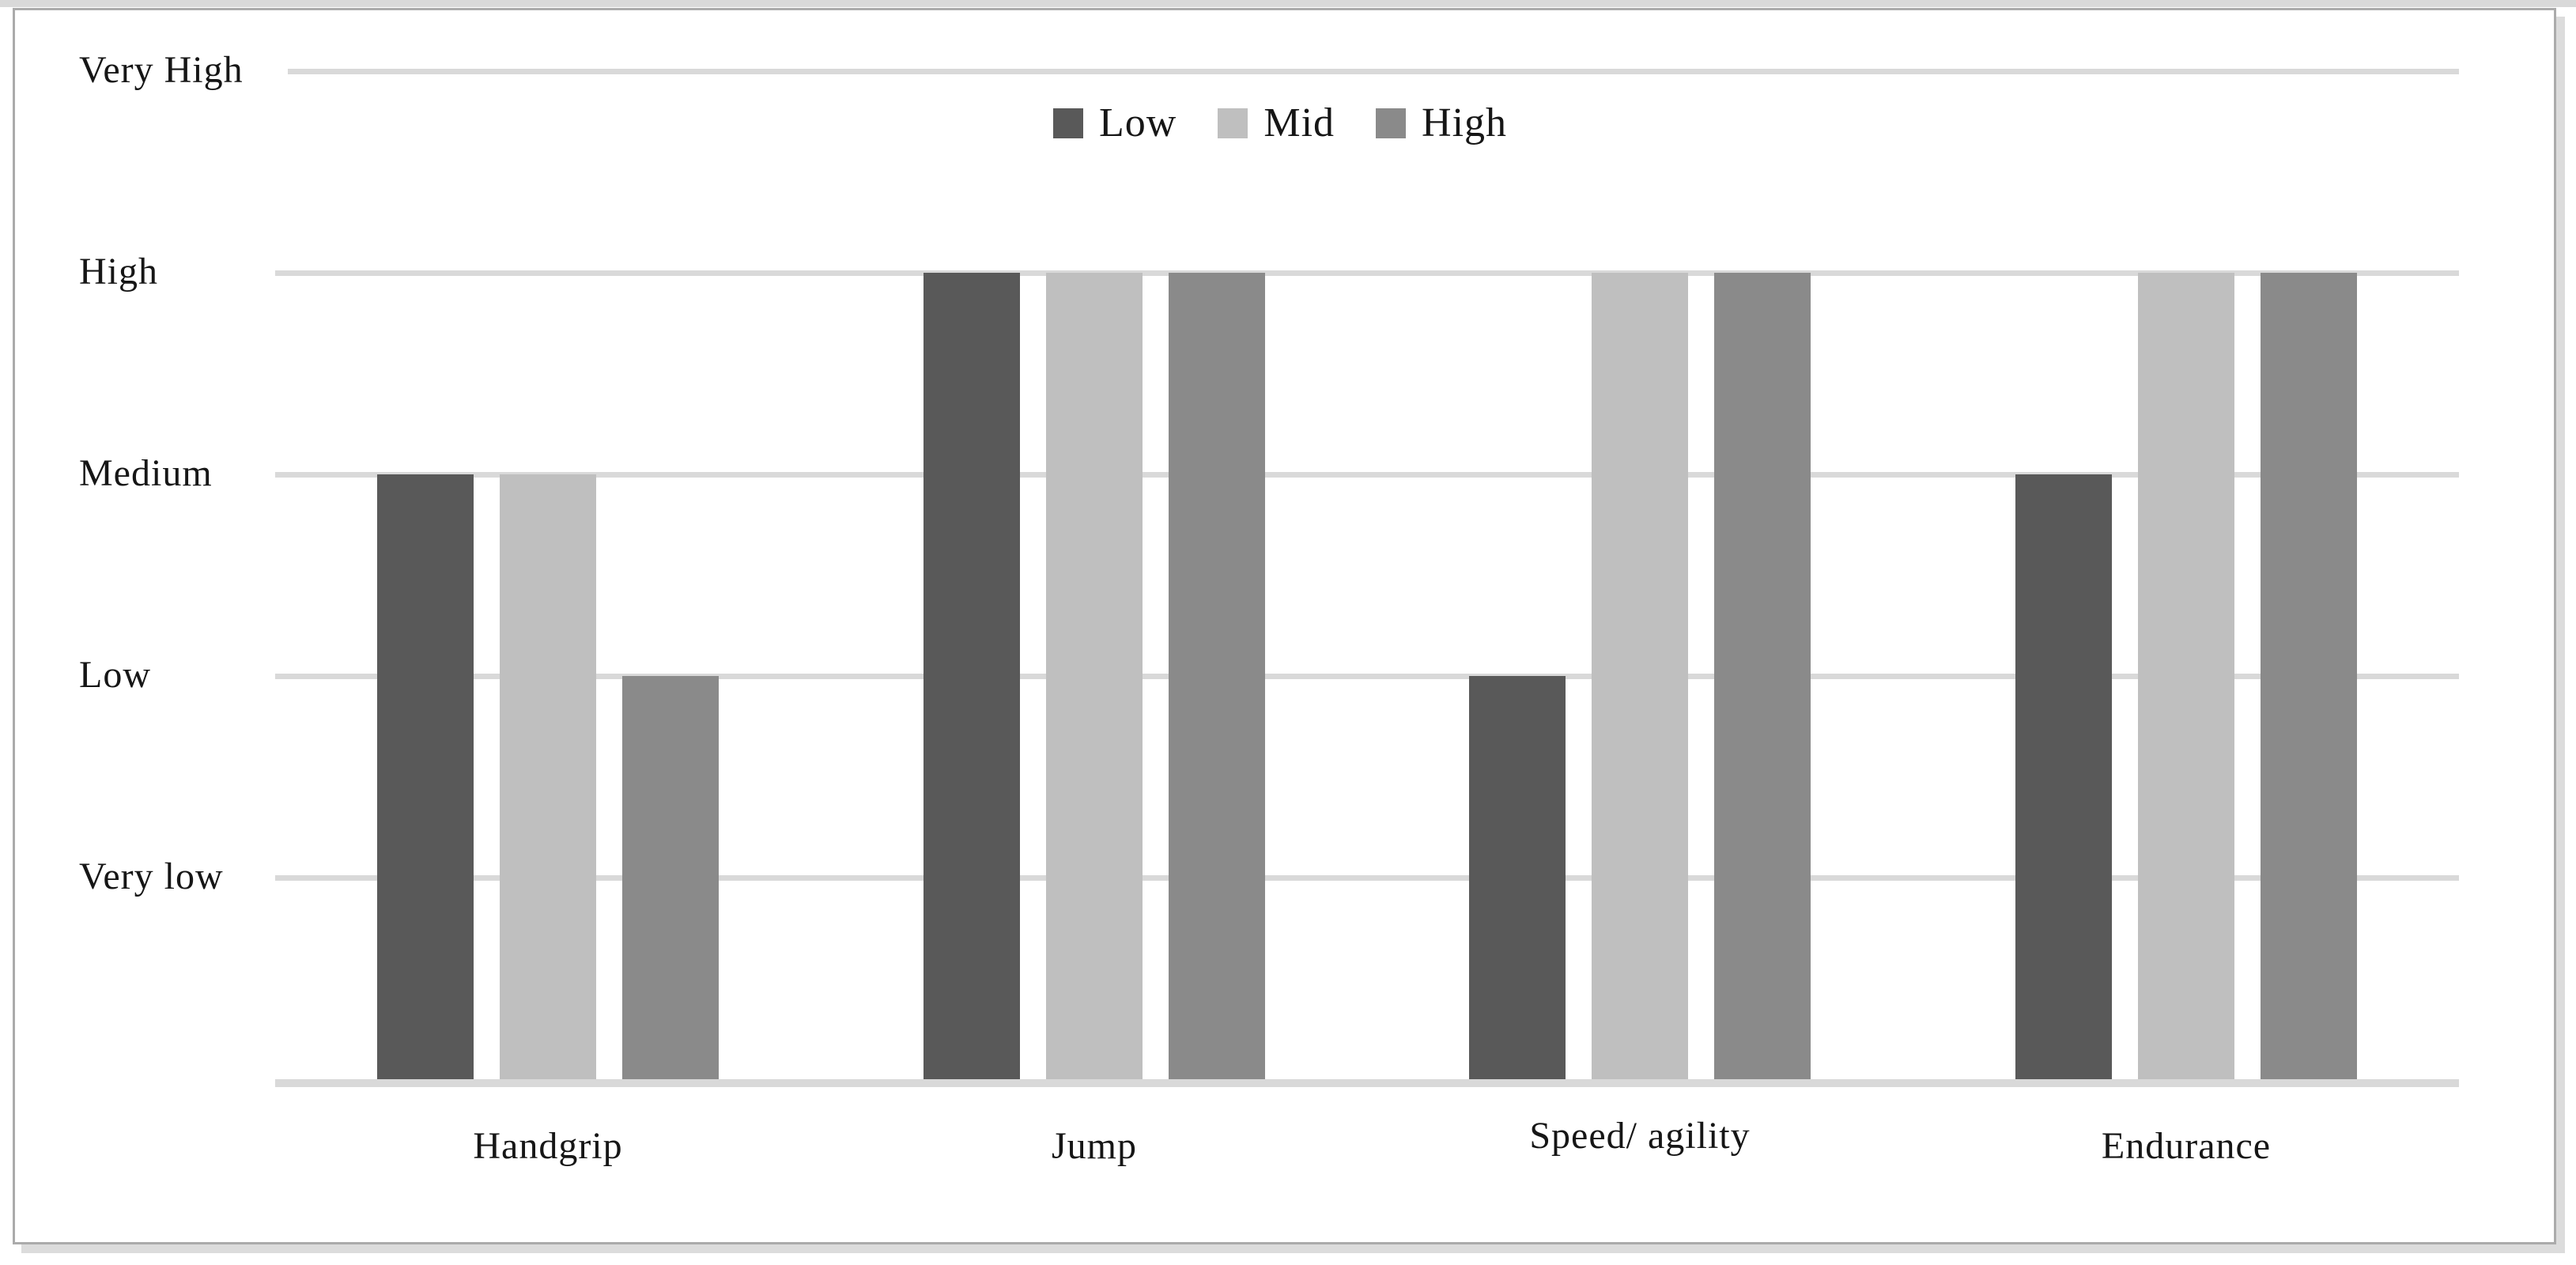 The image size is (2576, 1265). I want to click on gridline-high, so click(1367, 273).